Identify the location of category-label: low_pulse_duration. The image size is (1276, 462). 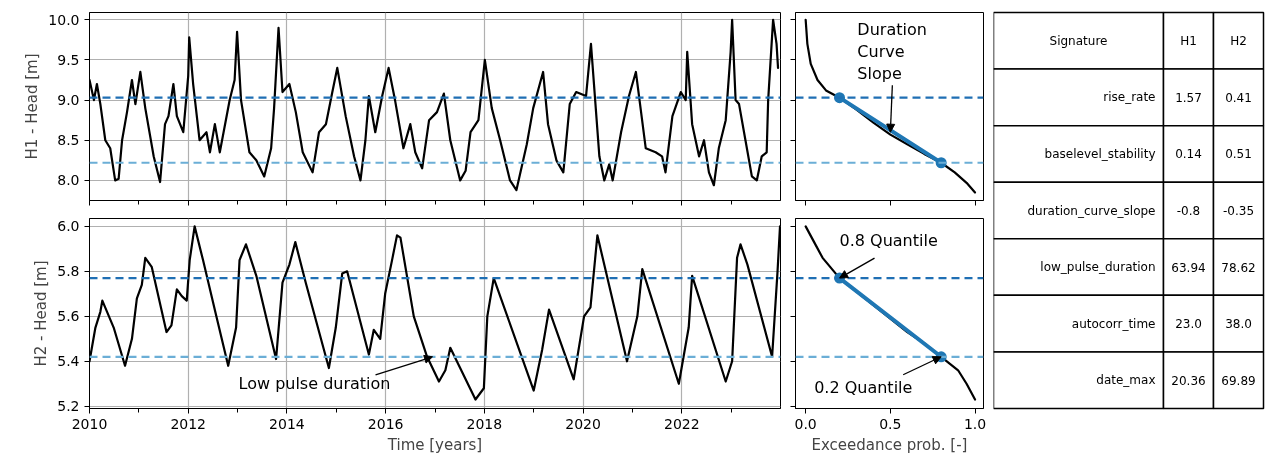
(1098, 267).